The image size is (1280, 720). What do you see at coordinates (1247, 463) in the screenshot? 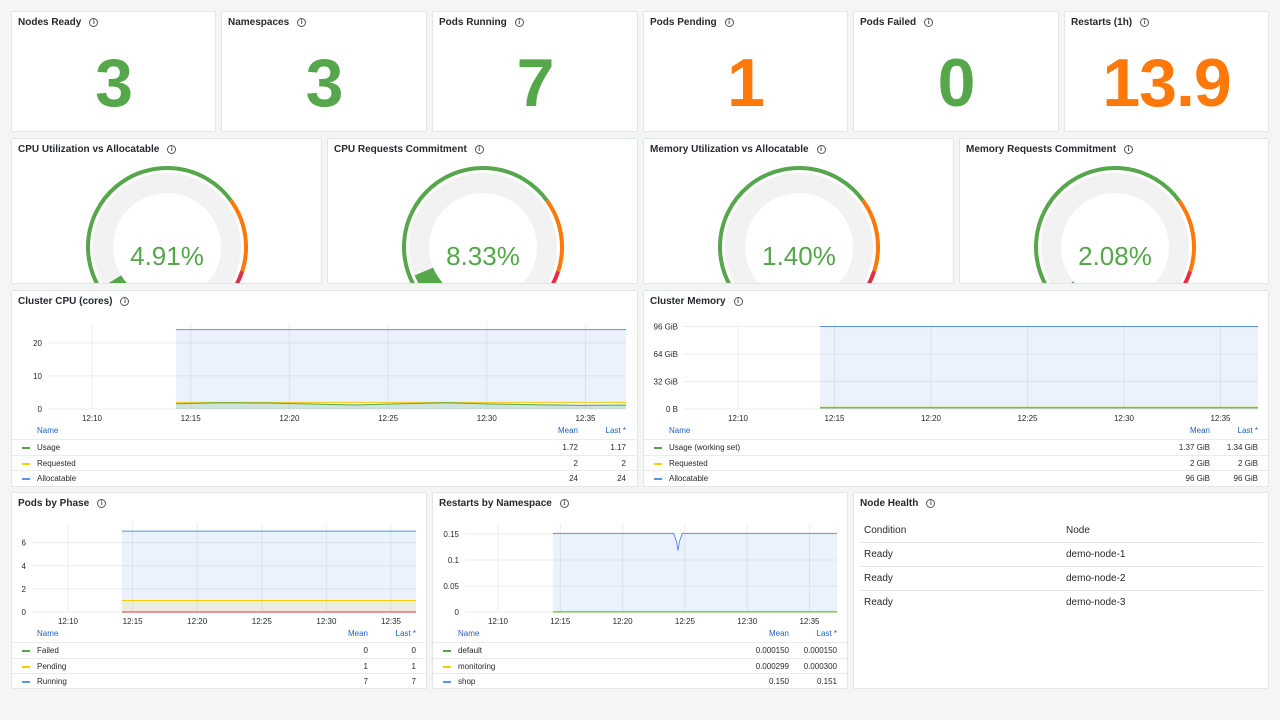
I see `series-last: 2 GiB` at bounding box center [1247, 463].